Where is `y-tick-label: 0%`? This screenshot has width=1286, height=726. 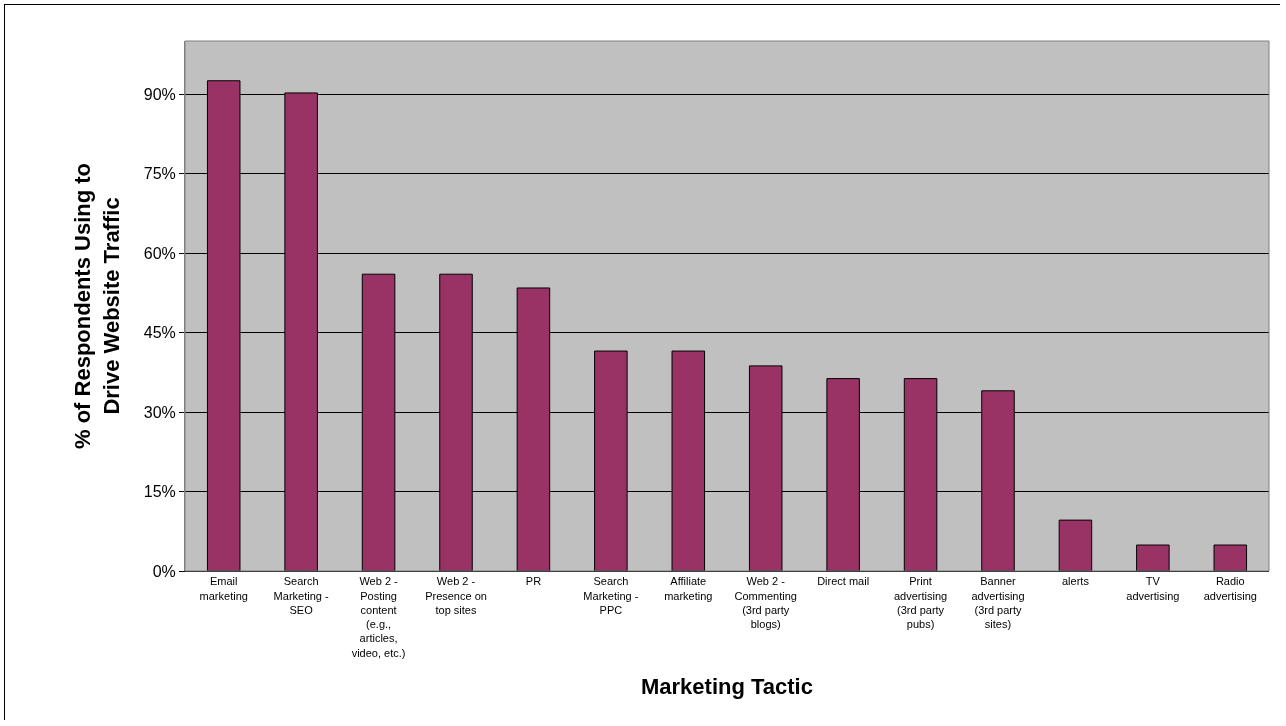 y-tick-label: 0% is located at coordinates (164, 571).